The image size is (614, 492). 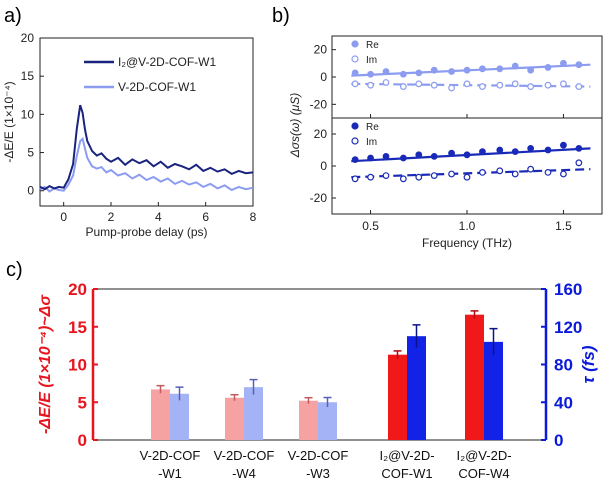 I want to click on category-label: COF-W4, so click(x=483, y=473).